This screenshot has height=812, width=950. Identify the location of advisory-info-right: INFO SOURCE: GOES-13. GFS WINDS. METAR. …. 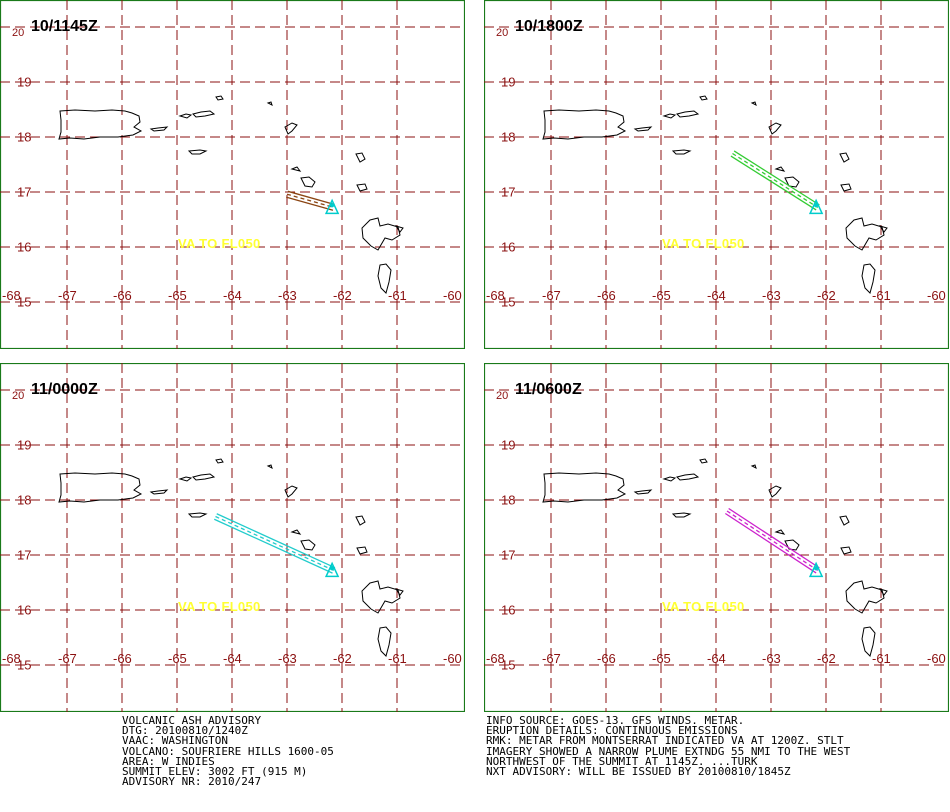
(668, 746).